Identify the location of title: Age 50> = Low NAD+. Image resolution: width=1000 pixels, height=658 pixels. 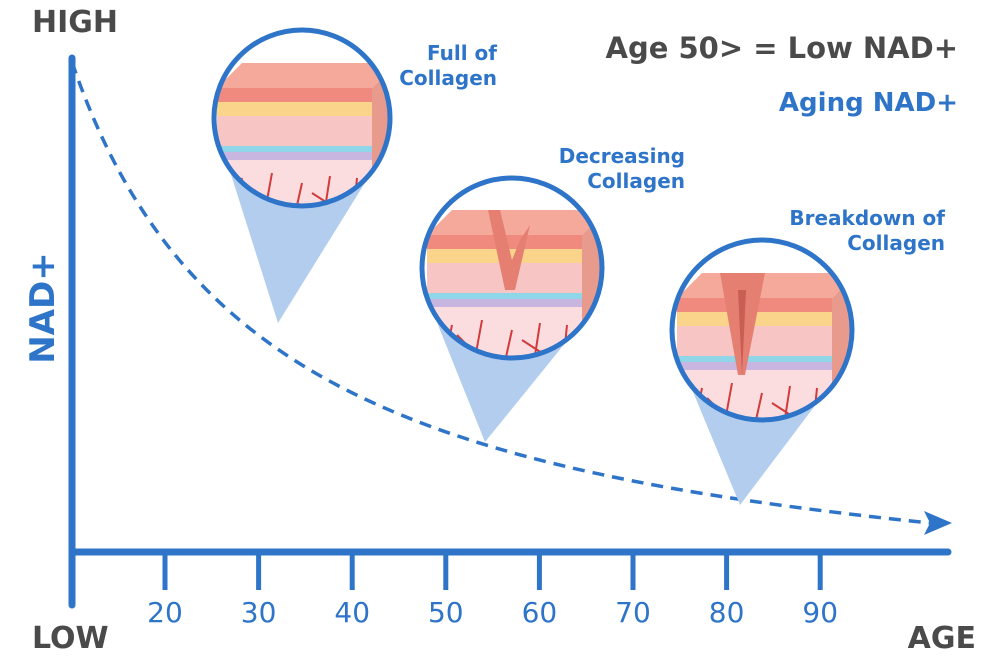
(782, 48).